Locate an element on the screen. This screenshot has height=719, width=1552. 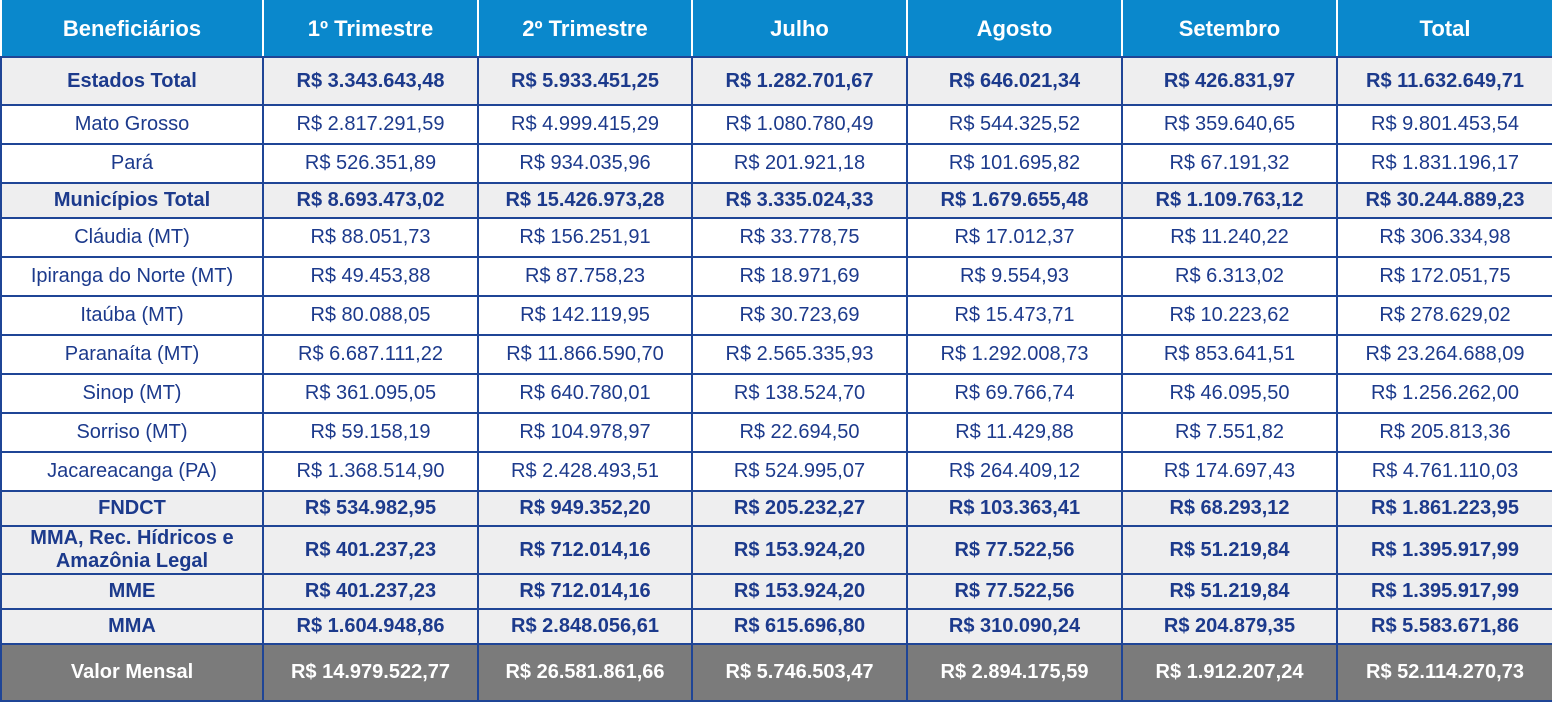
value-cell: R$ 1.368.514,90 is located at coordinates (370, 471).